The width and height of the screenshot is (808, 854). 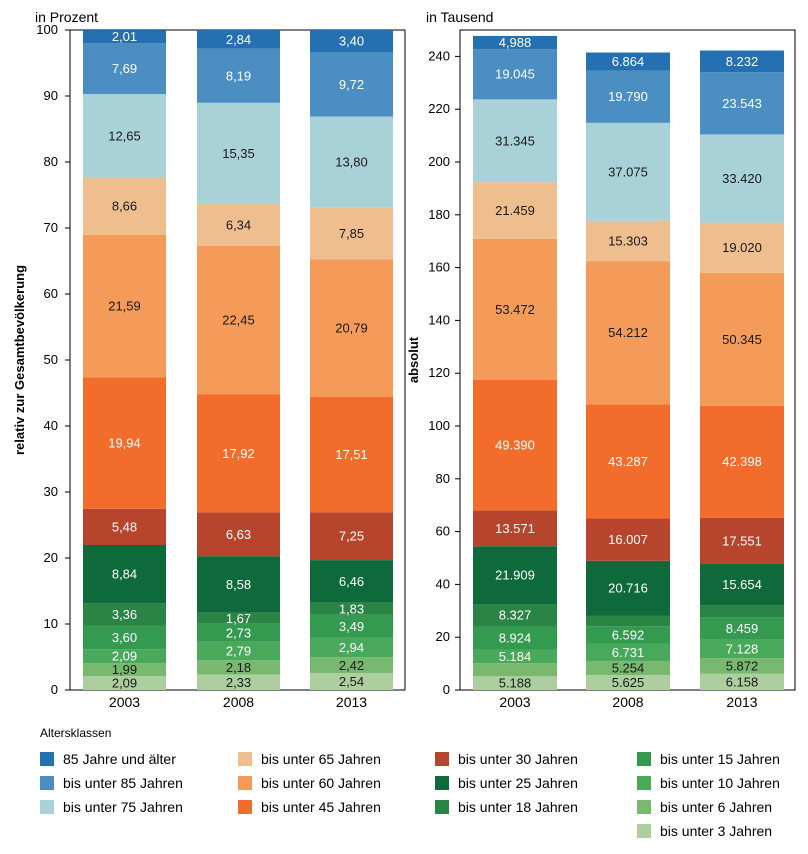 I want to click on data-label: 16.007, so click(x=628, y=539).